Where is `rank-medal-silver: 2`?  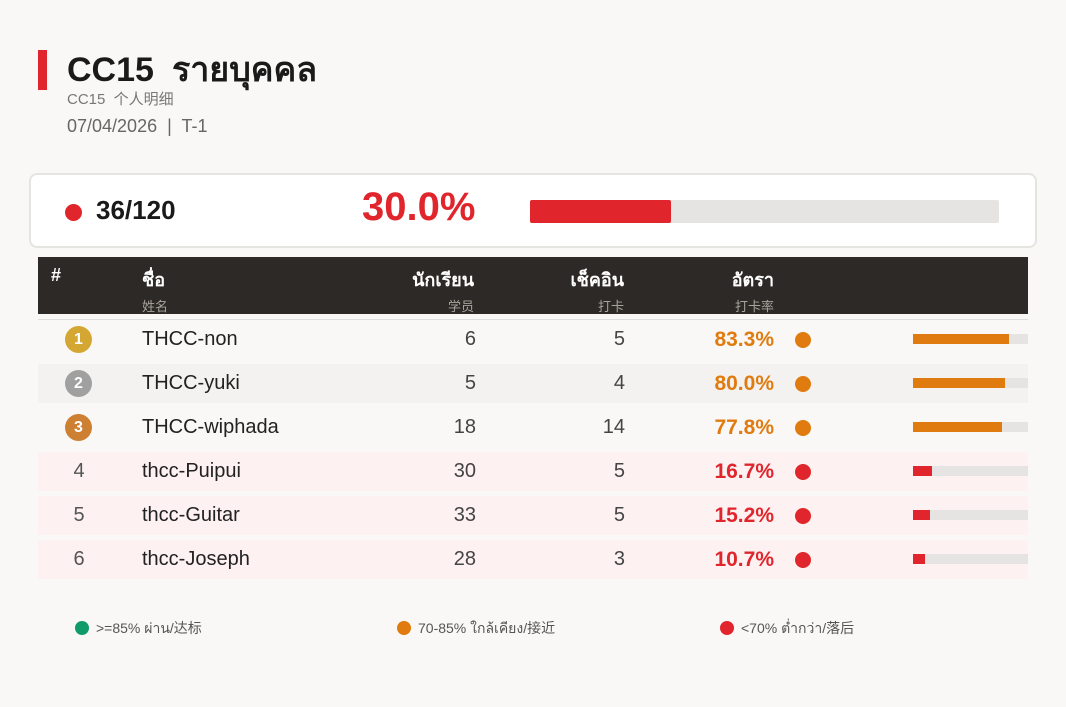 rank-medal-silver: 2 is located at coordinates (78, 383).